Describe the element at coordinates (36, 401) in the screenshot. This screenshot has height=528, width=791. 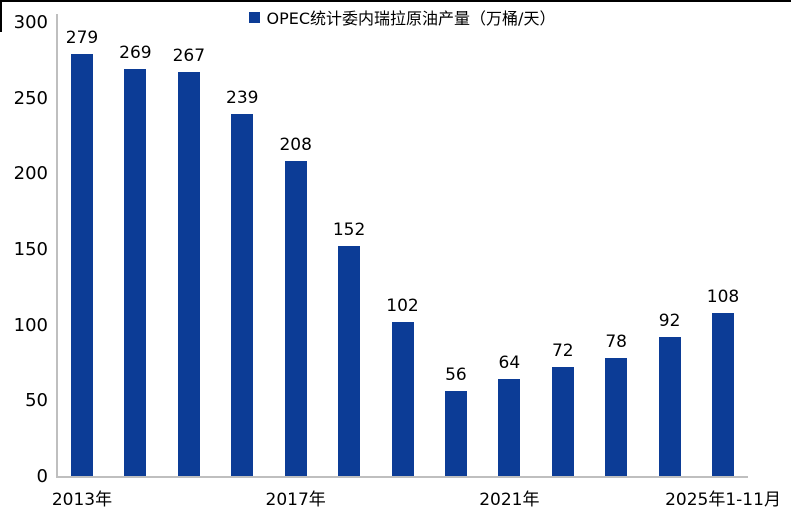
I see `y-tick-label: 50` at that location.